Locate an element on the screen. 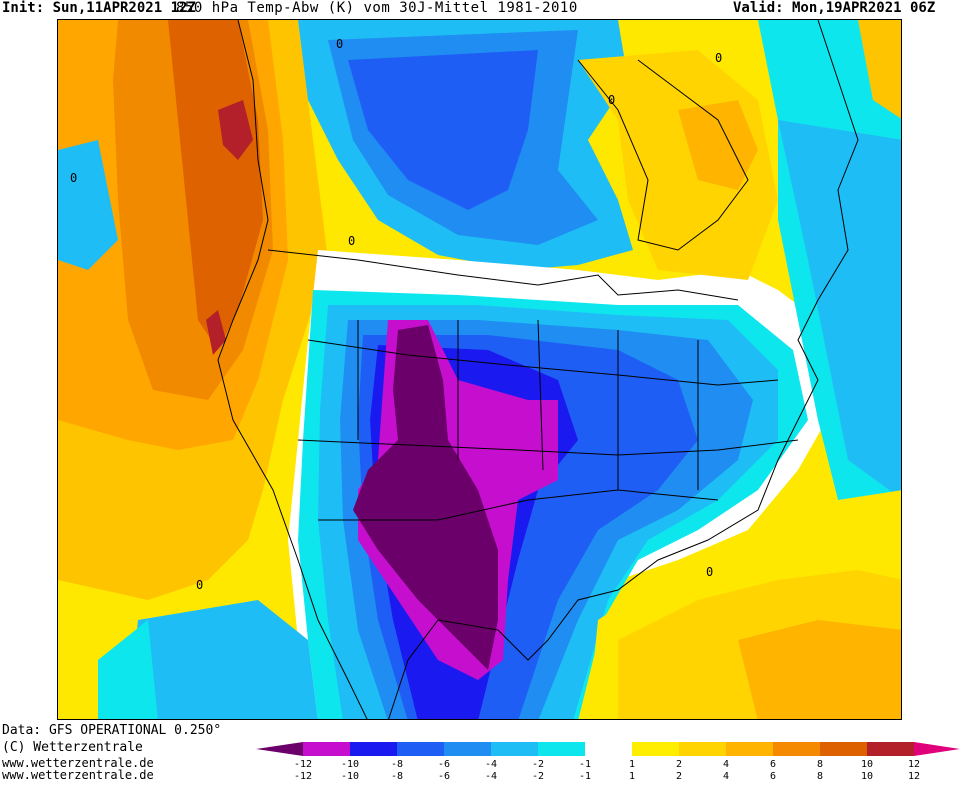  legend-swatch-plus10 is located at coordinates (890, 749).